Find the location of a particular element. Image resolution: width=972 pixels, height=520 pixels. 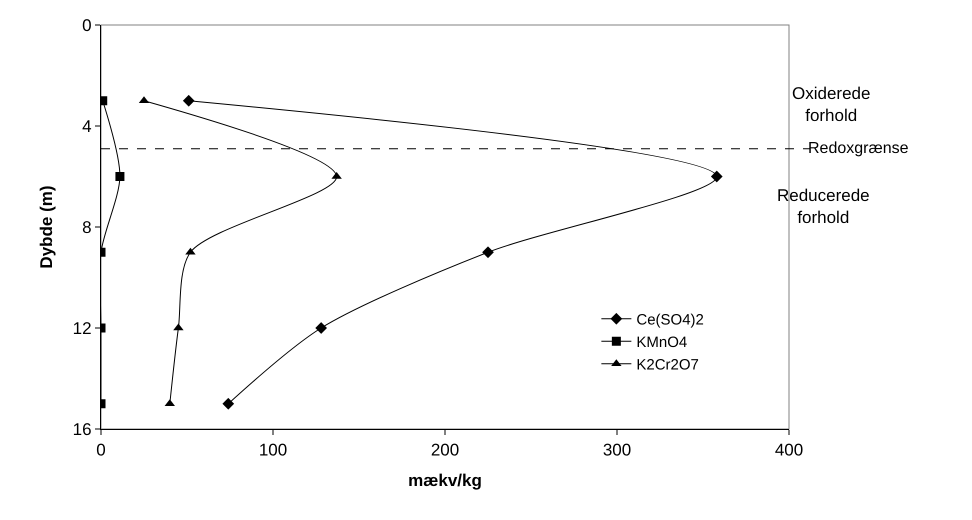

x-tick-label: 0 is located at coordinates (101, 450).